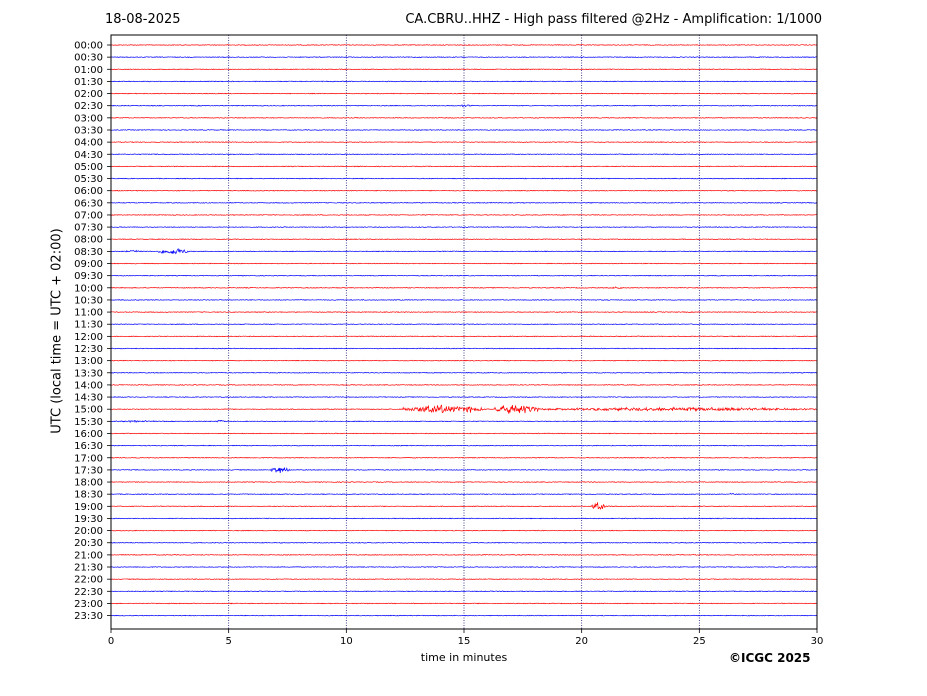 This screenshot has width=927, height=696. What do you see at coordinates (88, 507) in the screenshot?
I see `y-tick-label: 19:00` at bounding box center [88, 507].